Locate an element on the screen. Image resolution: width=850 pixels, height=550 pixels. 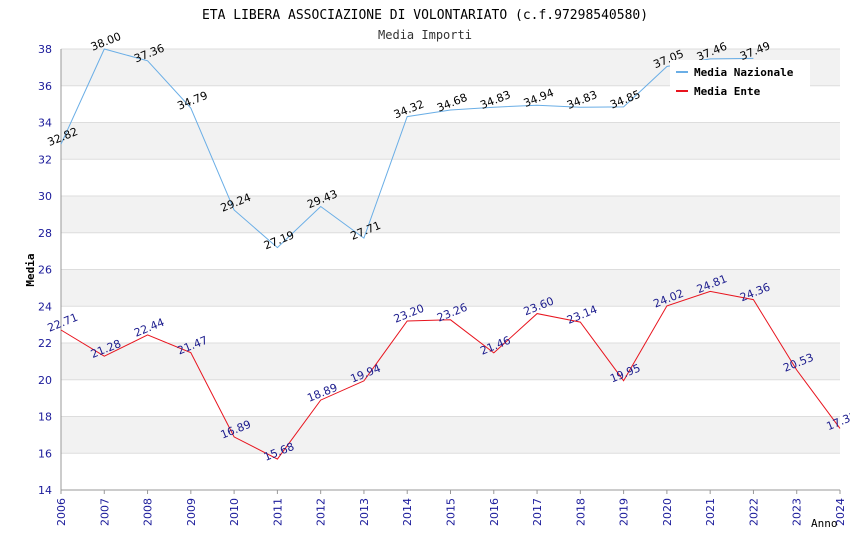
x-tick-label: 2024 is located at coordinates (840, 512).